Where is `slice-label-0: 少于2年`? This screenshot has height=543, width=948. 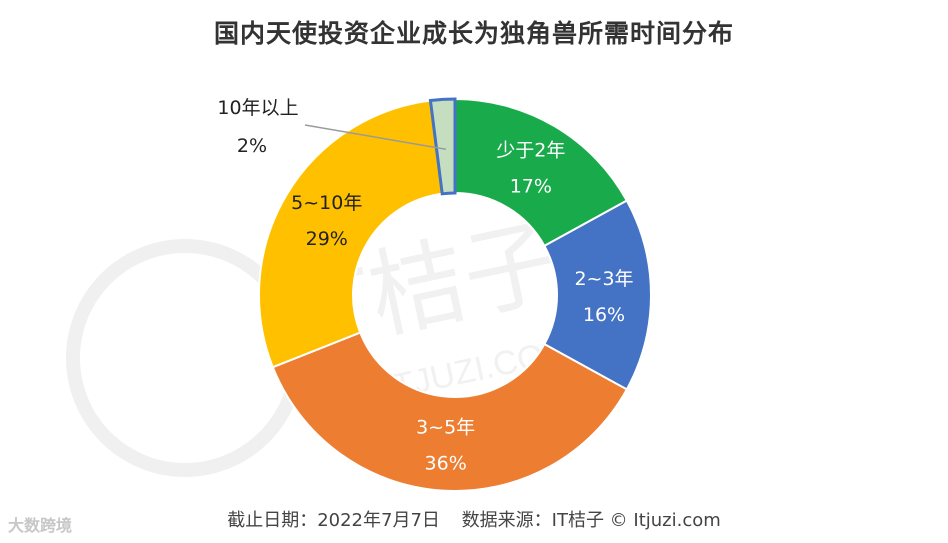
slice-label-0: 少于2年 is located at coordinates (530, 151).